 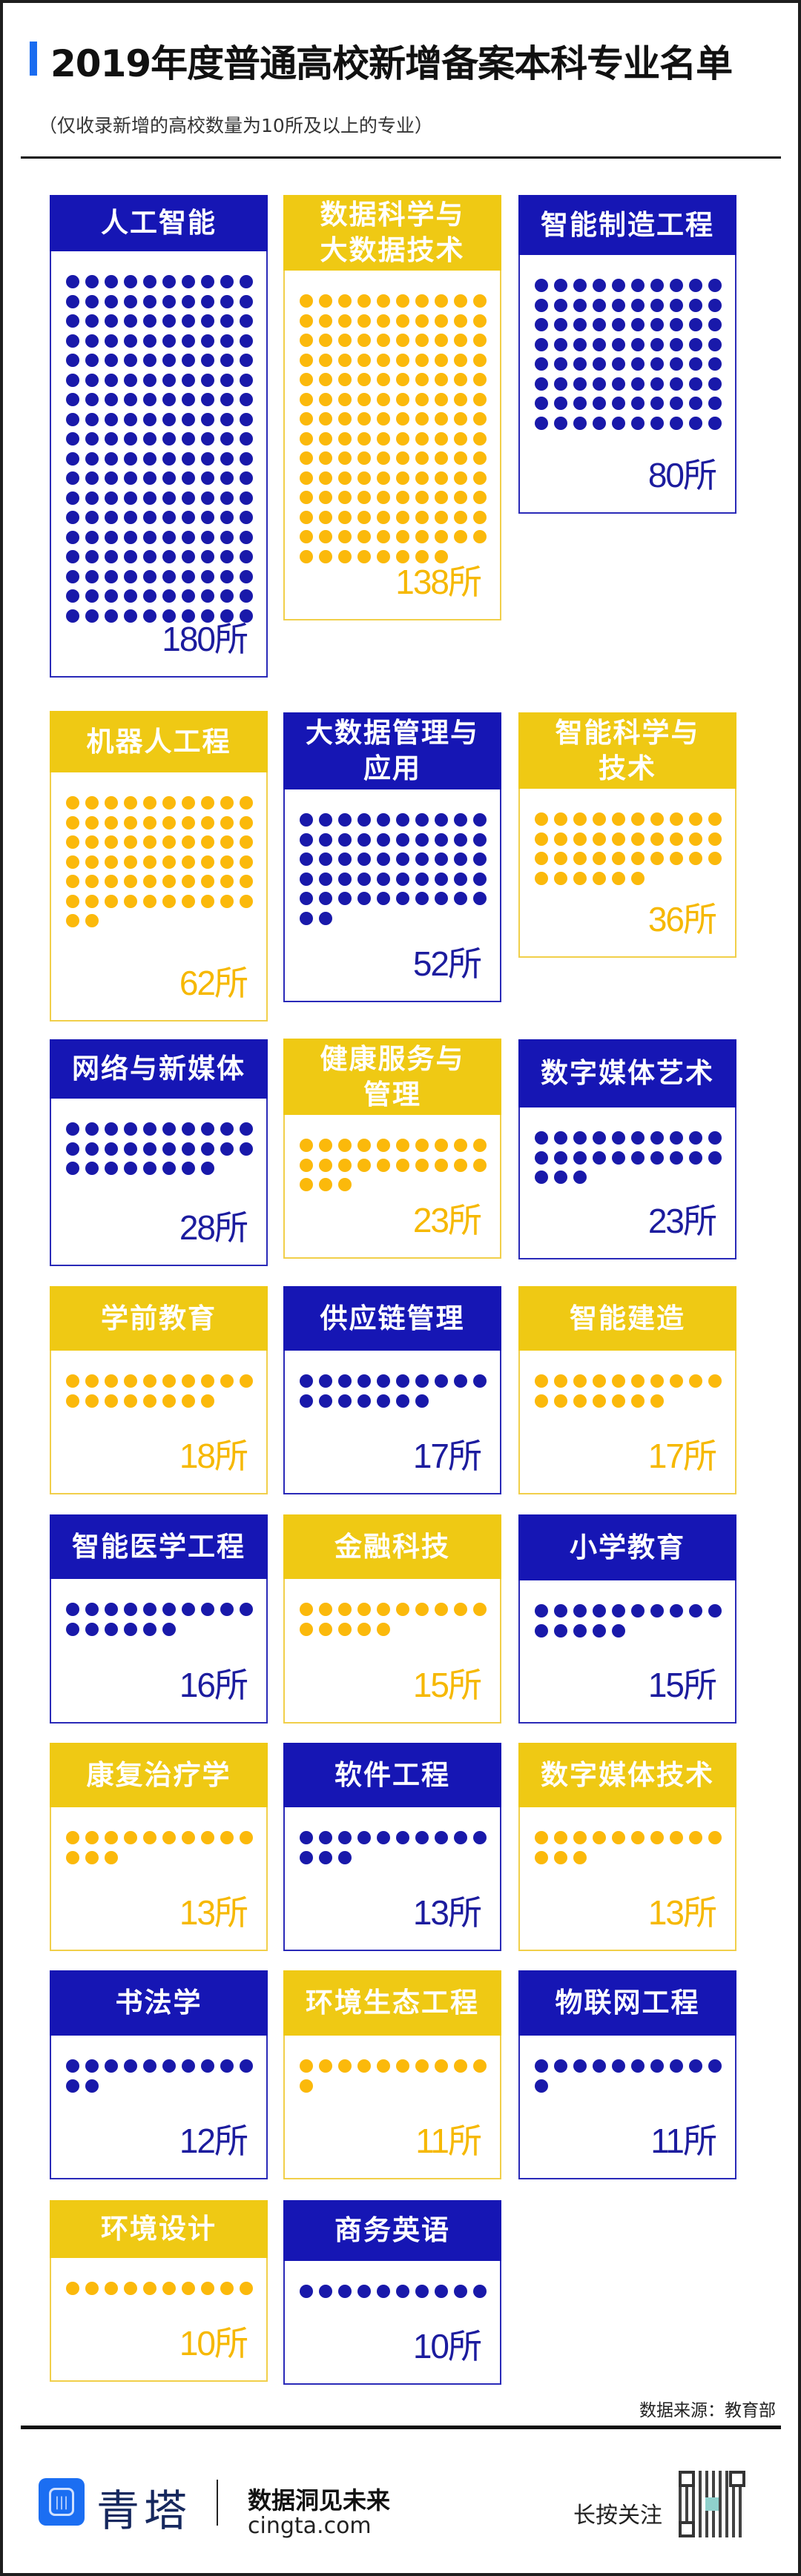 What do you see at coordinates (236, 125) in the screenshot?
I see `page-subtitle: （仅收录新增的高校数量为10所及以上的专业）` at bounding box center [236, 125].